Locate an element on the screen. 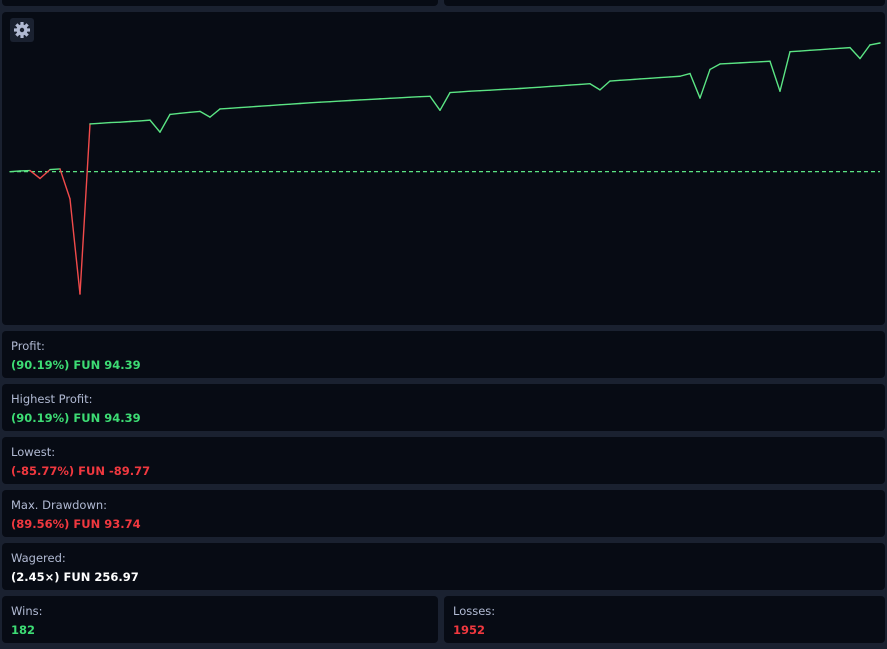 The image size is (887, 649). stat-label: Max. Drawdown: is located at coordinates (59, 505).